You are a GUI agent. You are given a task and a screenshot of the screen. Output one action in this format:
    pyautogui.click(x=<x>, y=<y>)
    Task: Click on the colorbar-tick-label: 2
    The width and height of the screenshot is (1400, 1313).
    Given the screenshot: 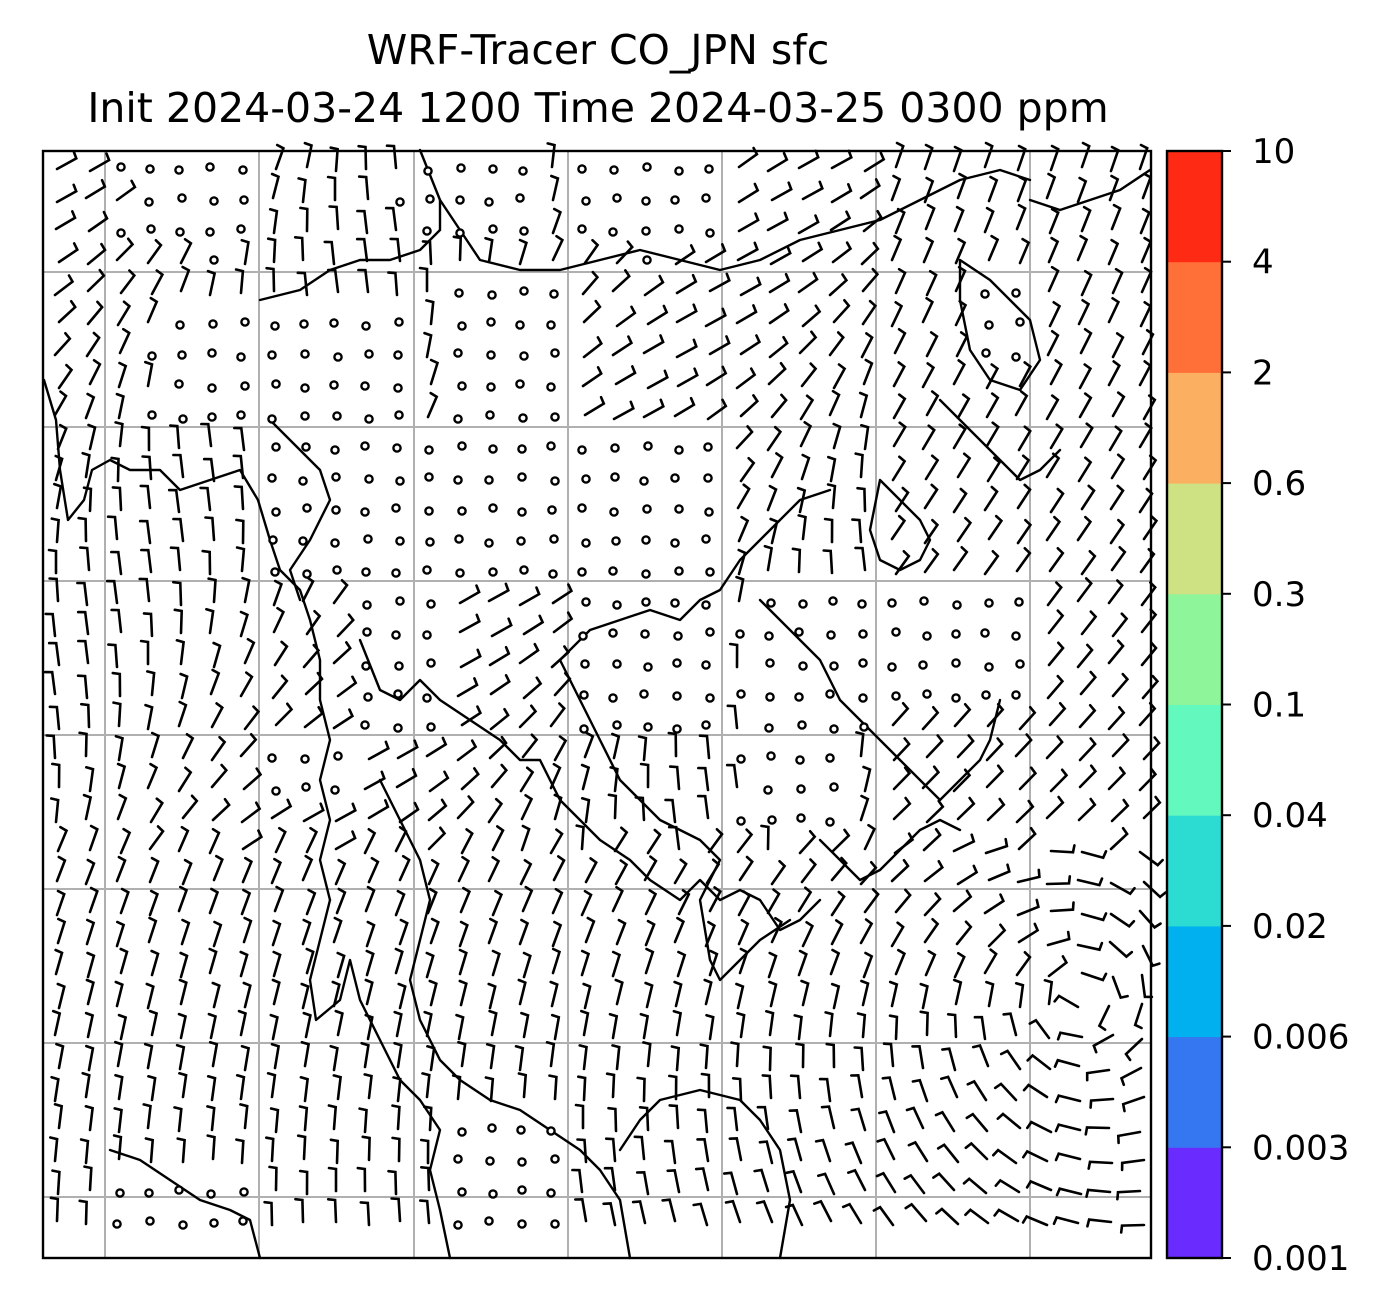 What is the action you would take?
    pyautogui.click(x=1263, y=373)
    